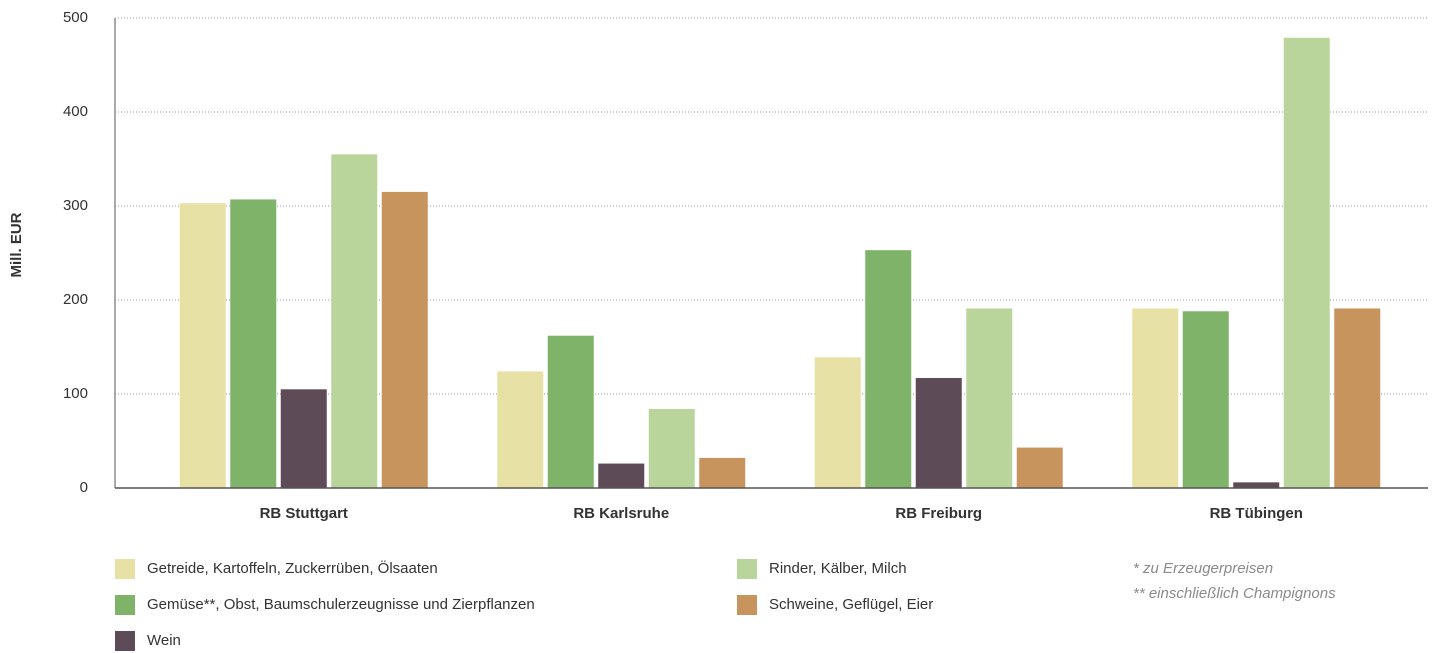  I want to click on legend-label: Rinder, Kälber, Milch, so click(838, 568).